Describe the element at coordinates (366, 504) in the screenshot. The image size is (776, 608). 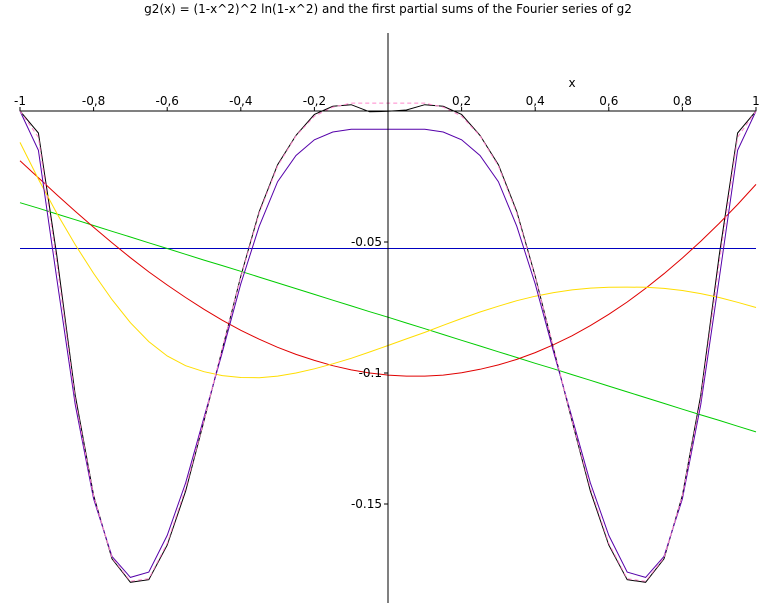
I see `y-tick-label: -0.15` at that location.